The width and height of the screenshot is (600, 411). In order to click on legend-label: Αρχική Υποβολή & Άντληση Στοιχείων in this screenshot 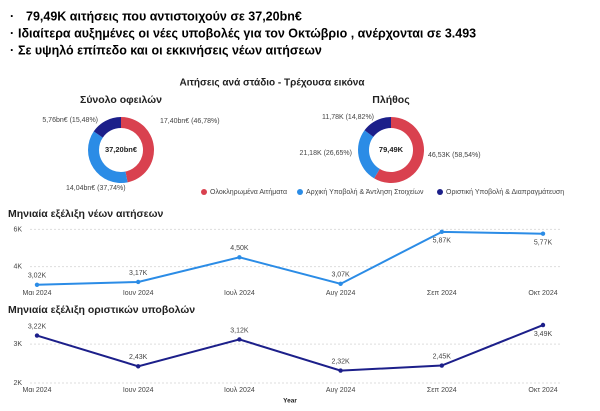, I will do `click(365, 192)`.